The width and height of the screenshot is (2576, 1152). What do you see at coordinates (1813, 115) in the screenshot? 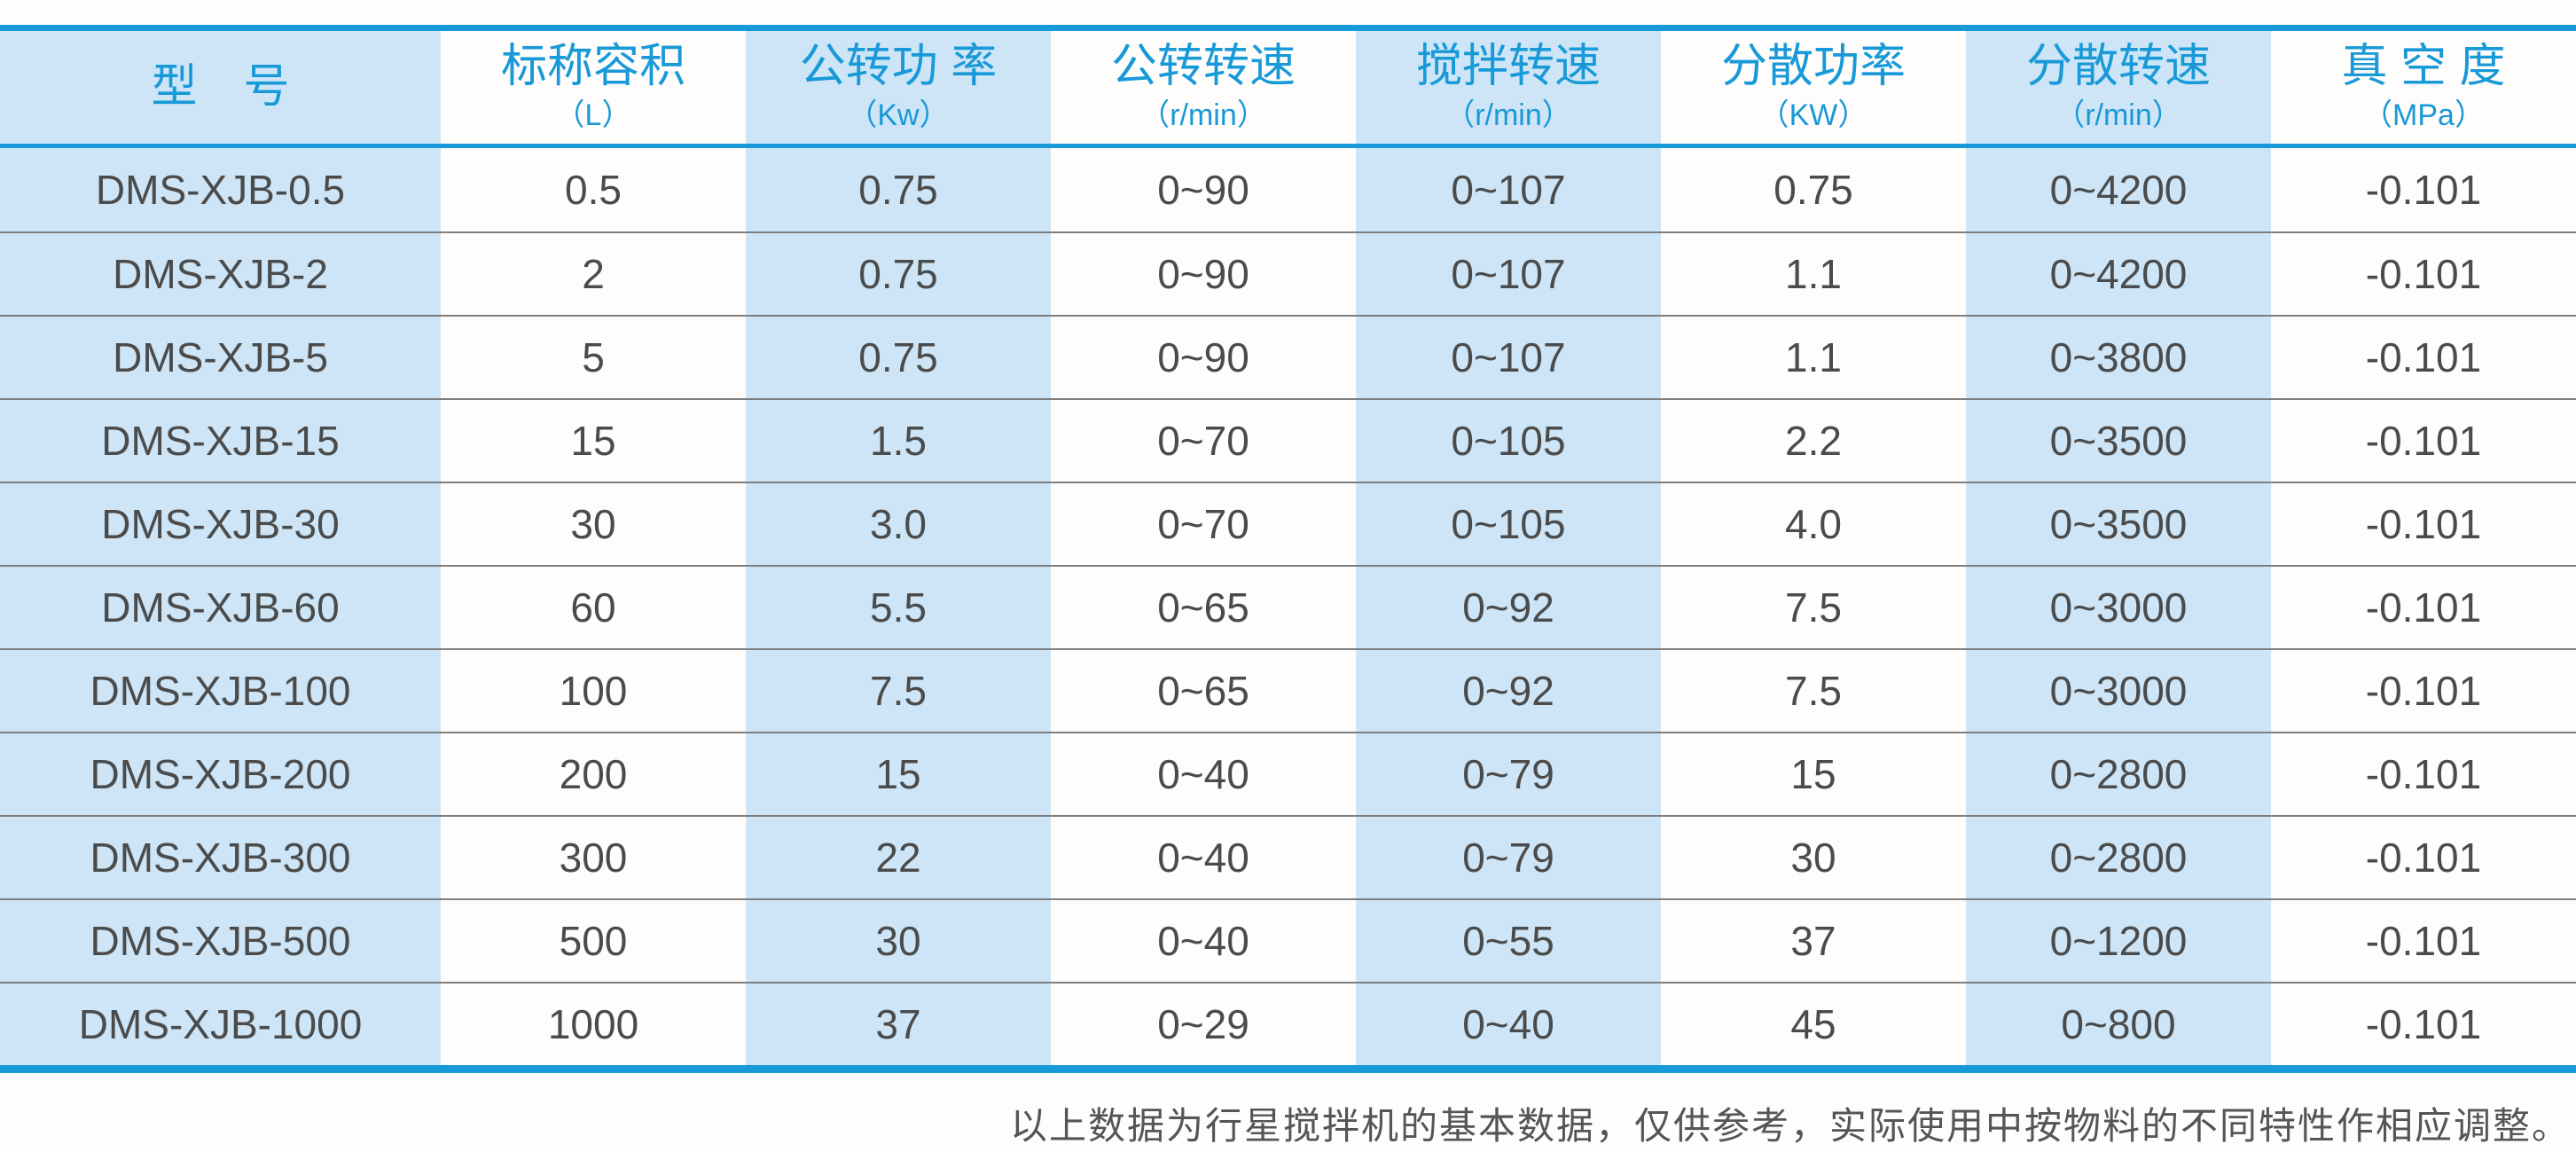
I see `column-unit: （KW）` at bounding box center [1813, 115].